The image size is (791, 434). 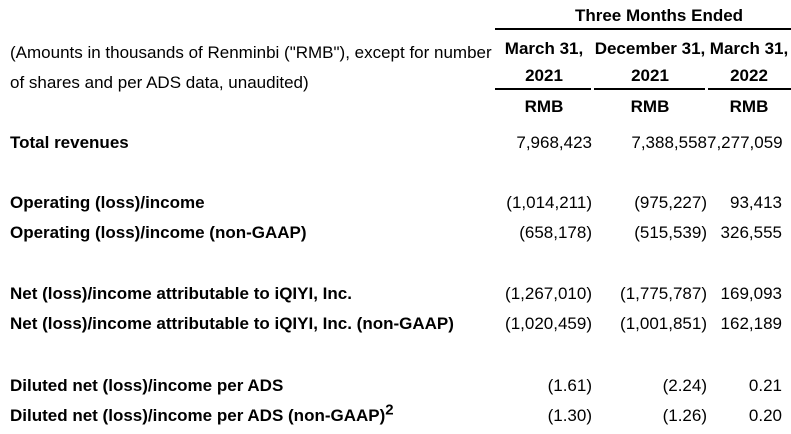 What do you see at coordinates (765, 415) in the screenshot?
I see `cell-value: 0.20` at bounding box center [765, 415].